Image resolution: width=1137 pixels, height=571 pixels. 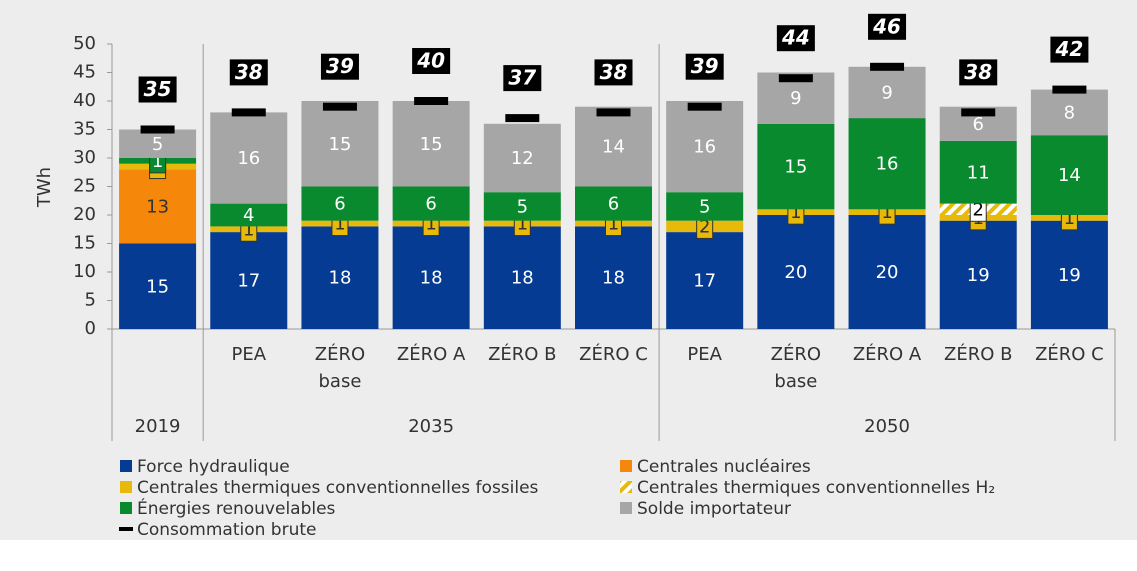 I want to click on data-label: 4, so click(x=248, y=215).